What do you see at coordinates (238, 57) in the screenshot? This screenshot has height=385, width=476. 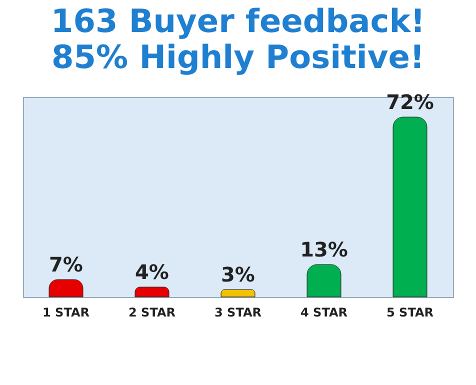 I see `chart-subtitle: 85% Highly Positive!` at bounding box center [238, 57].